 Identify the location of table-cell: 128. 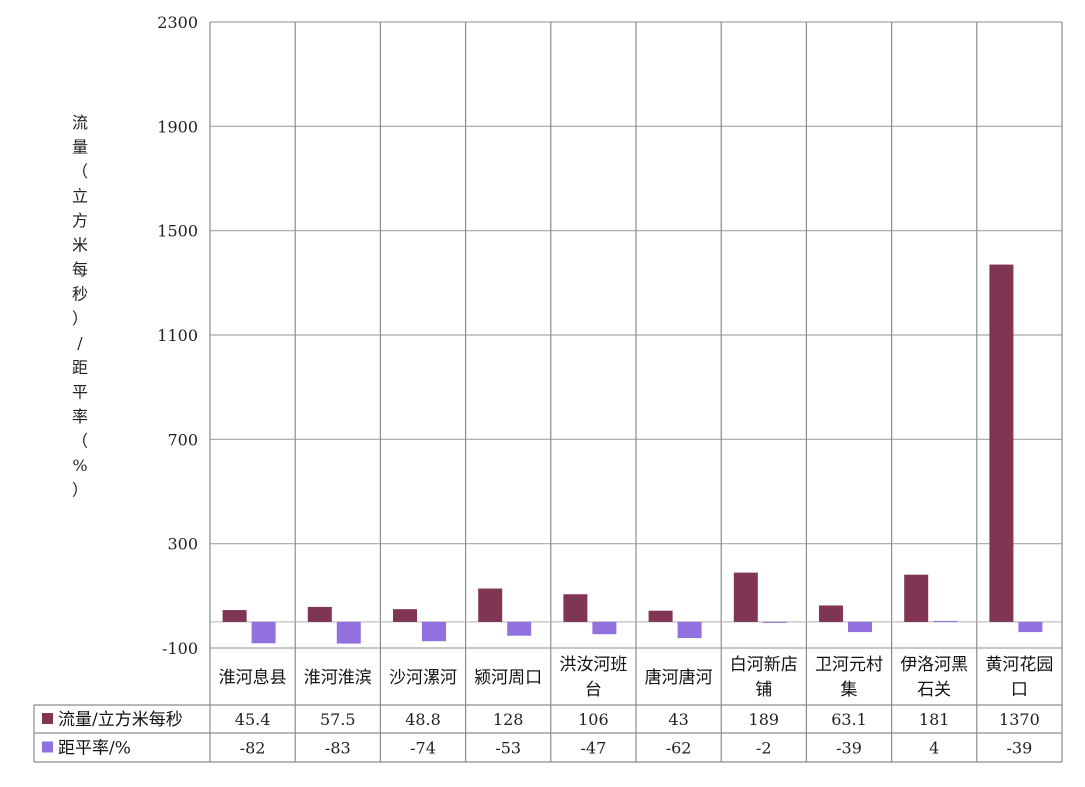
(508, 719).